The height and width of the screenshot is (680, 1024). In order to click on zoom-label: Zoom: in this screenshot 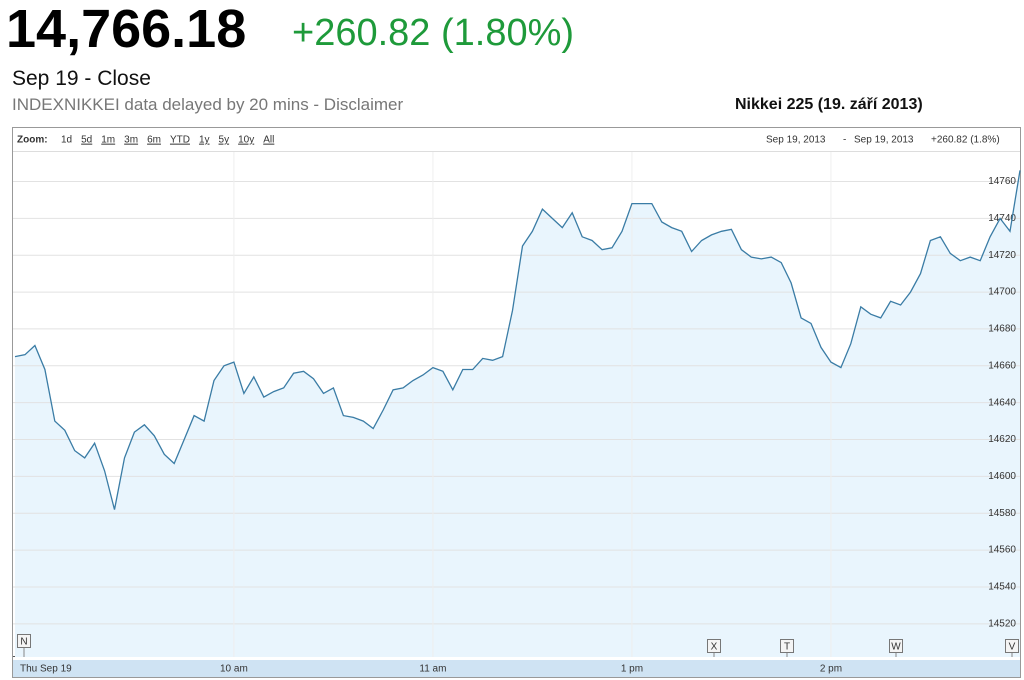, I will do `click(32, 140)`.